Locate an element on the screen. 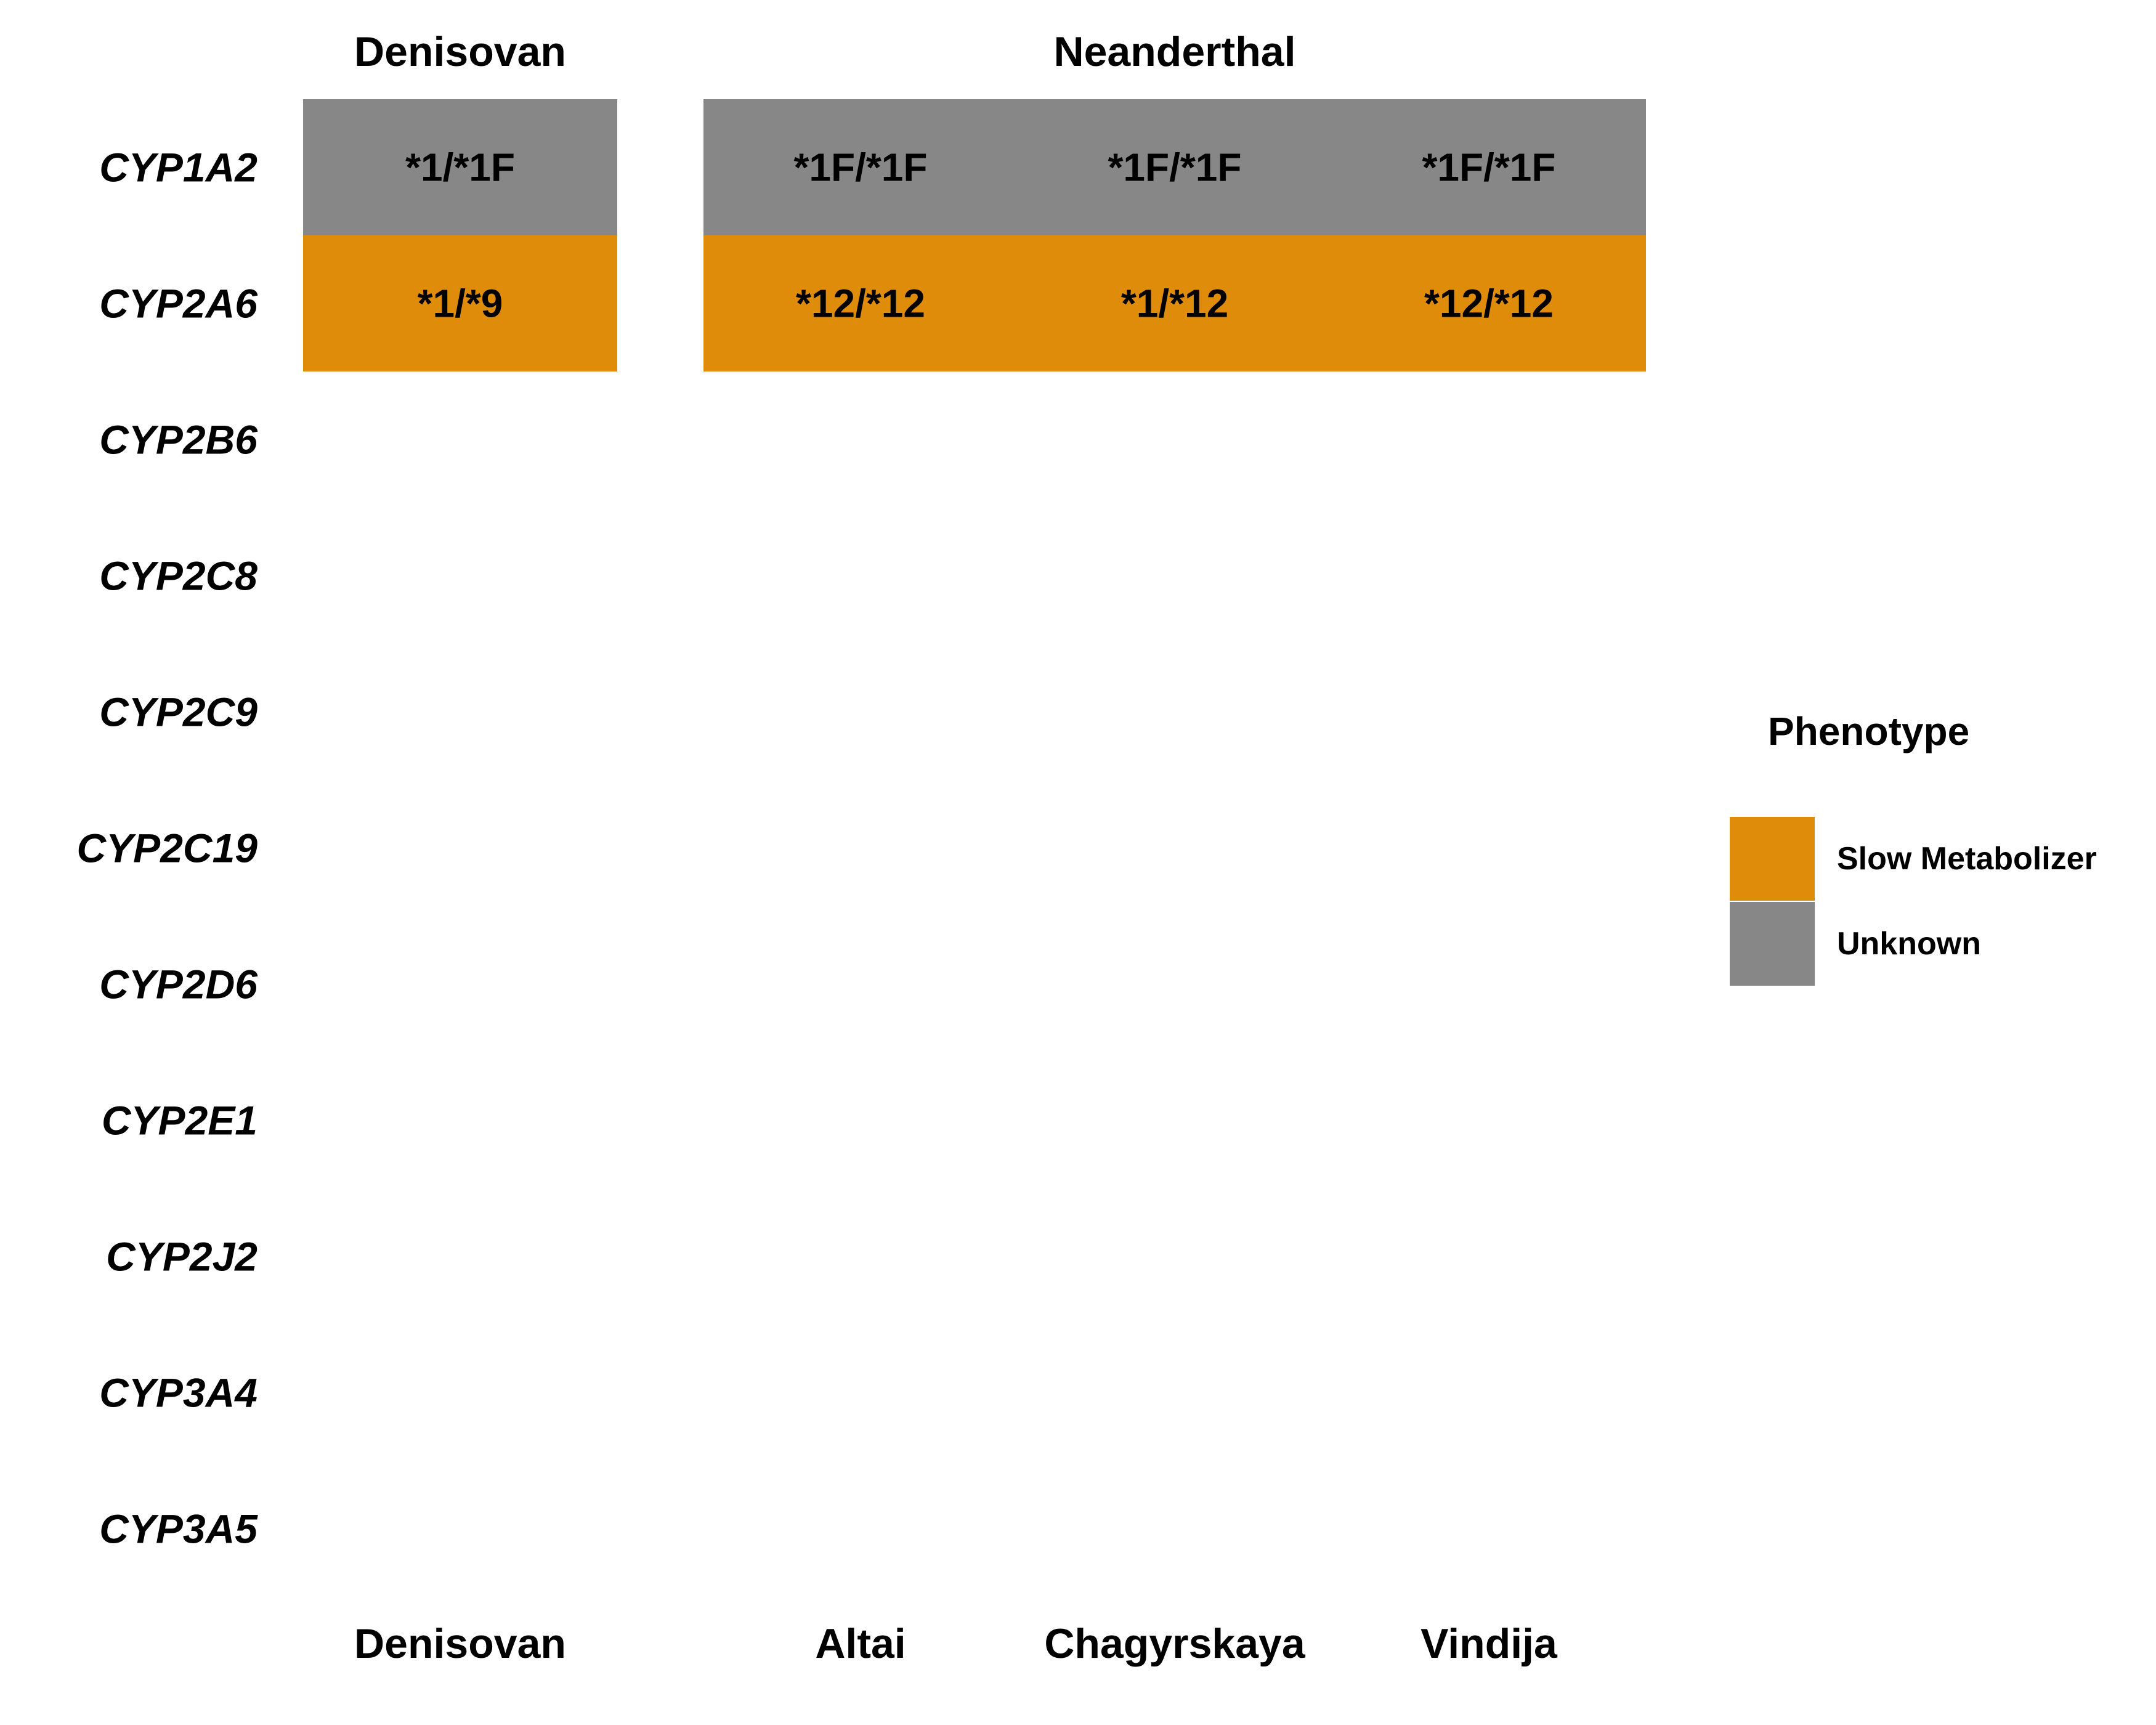  heatmap-cell-cyp2a6-vindija is located at coordinates (1489, 303).